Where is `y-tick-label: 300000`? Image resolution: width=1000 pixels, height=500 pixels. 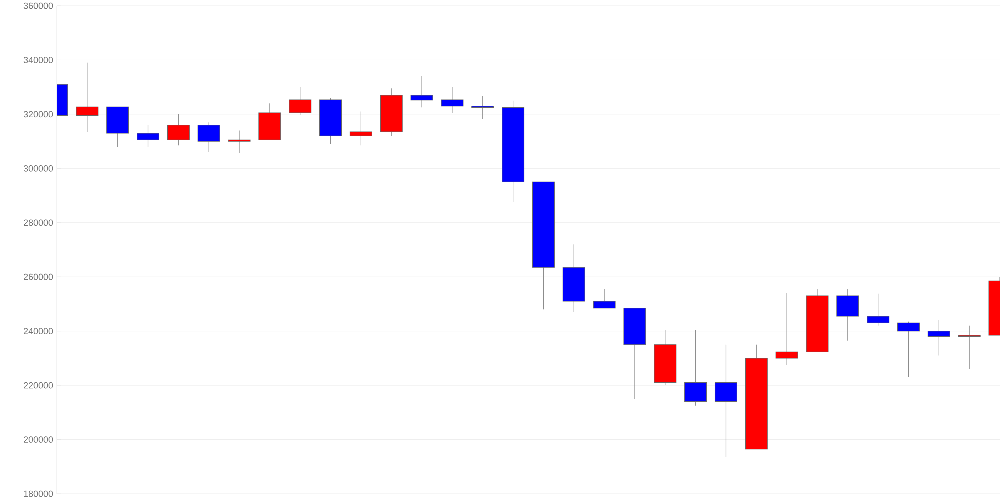
y-tick-label: 300000 is located at coordinates (39, 168).